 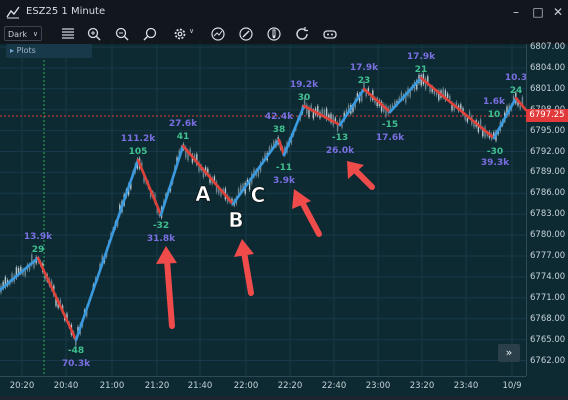 I want to click on leg-delta-label: 23, so click(x=364, y=81).